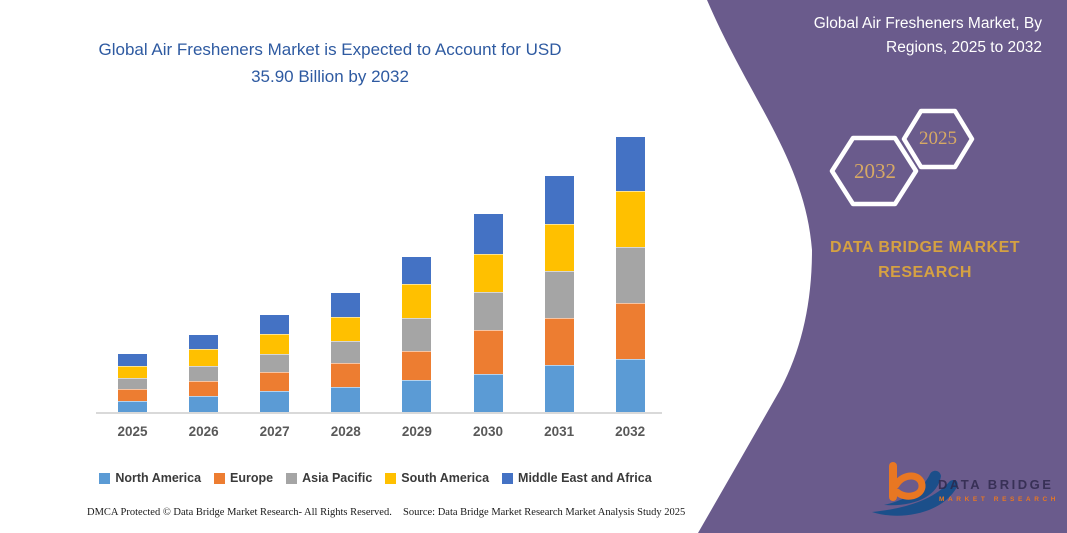 Image resolution: width=1067 pixels, height=533 pixels. What do you see at coordinates (252, 478) in the screenshot?
I see `legend-label: Europe` at bounding box center [252, 478].